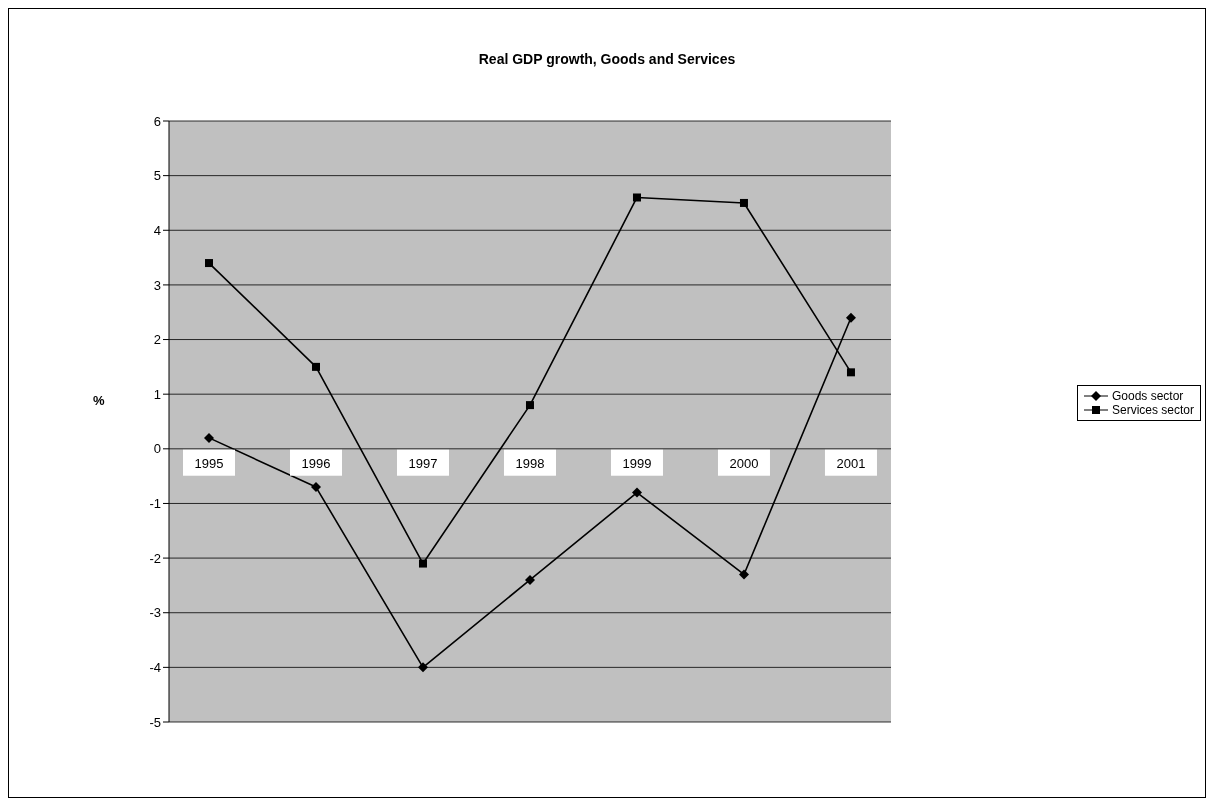 This screenshot has height=807, width=1214. Describe the element at coordinates (423, 463) in the screenshot. I see `x-tick-label: 1997` at that location.